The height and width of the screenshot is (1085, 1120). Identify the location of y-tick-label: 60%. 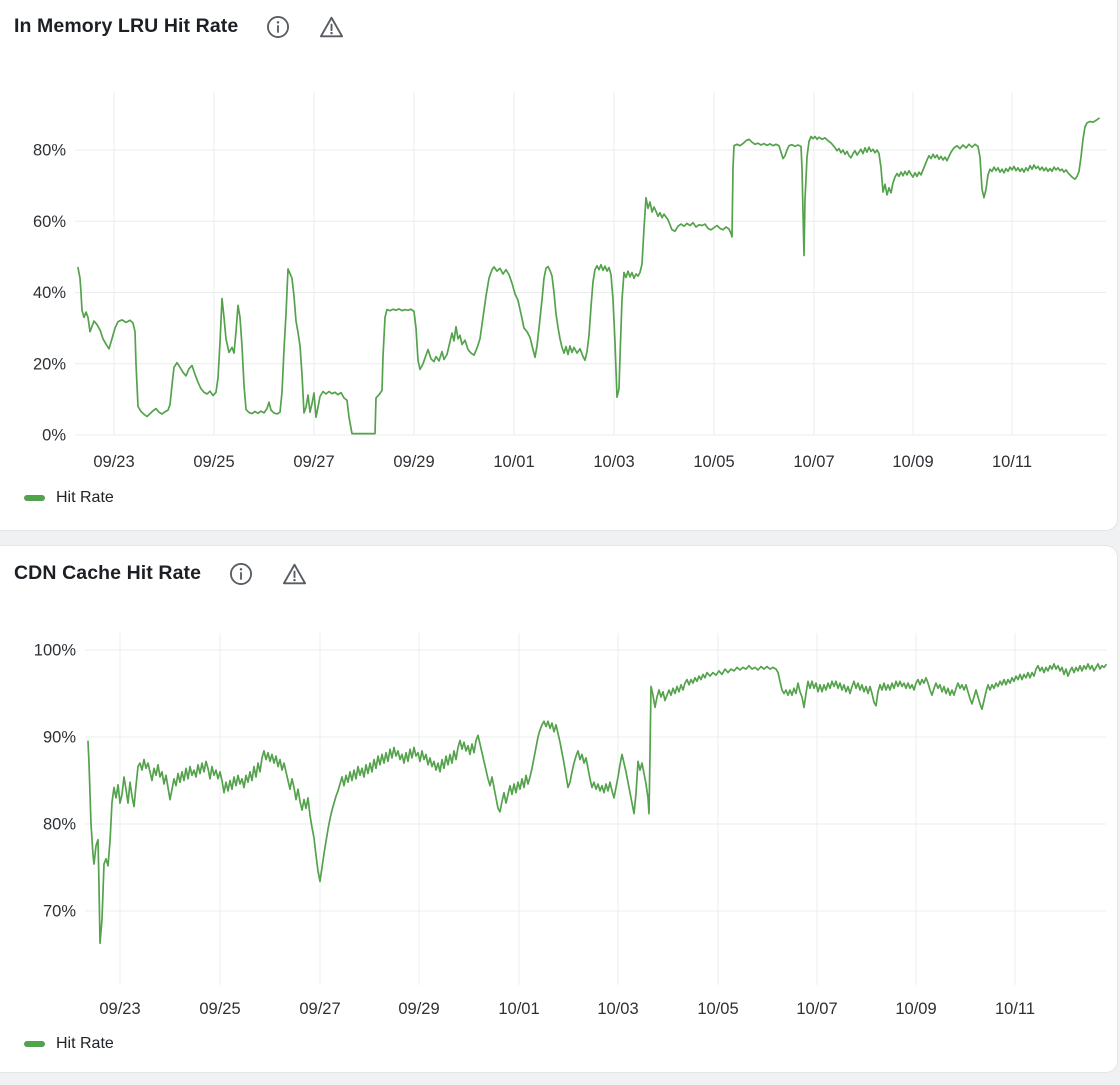
(49, 222).